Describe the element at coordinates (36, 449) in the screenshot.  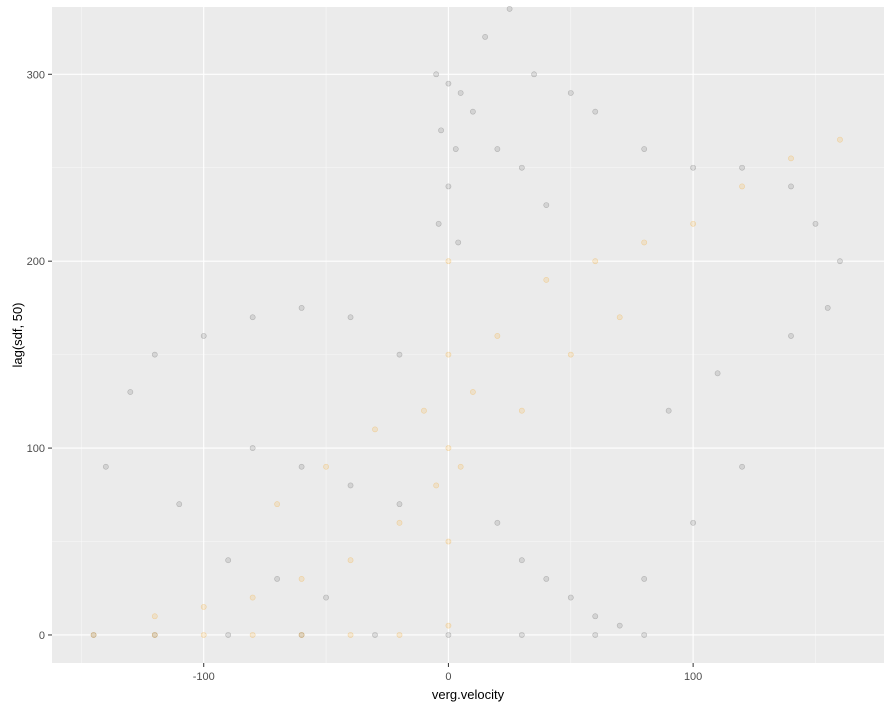
I see `y-tick-label: 100` at that location.